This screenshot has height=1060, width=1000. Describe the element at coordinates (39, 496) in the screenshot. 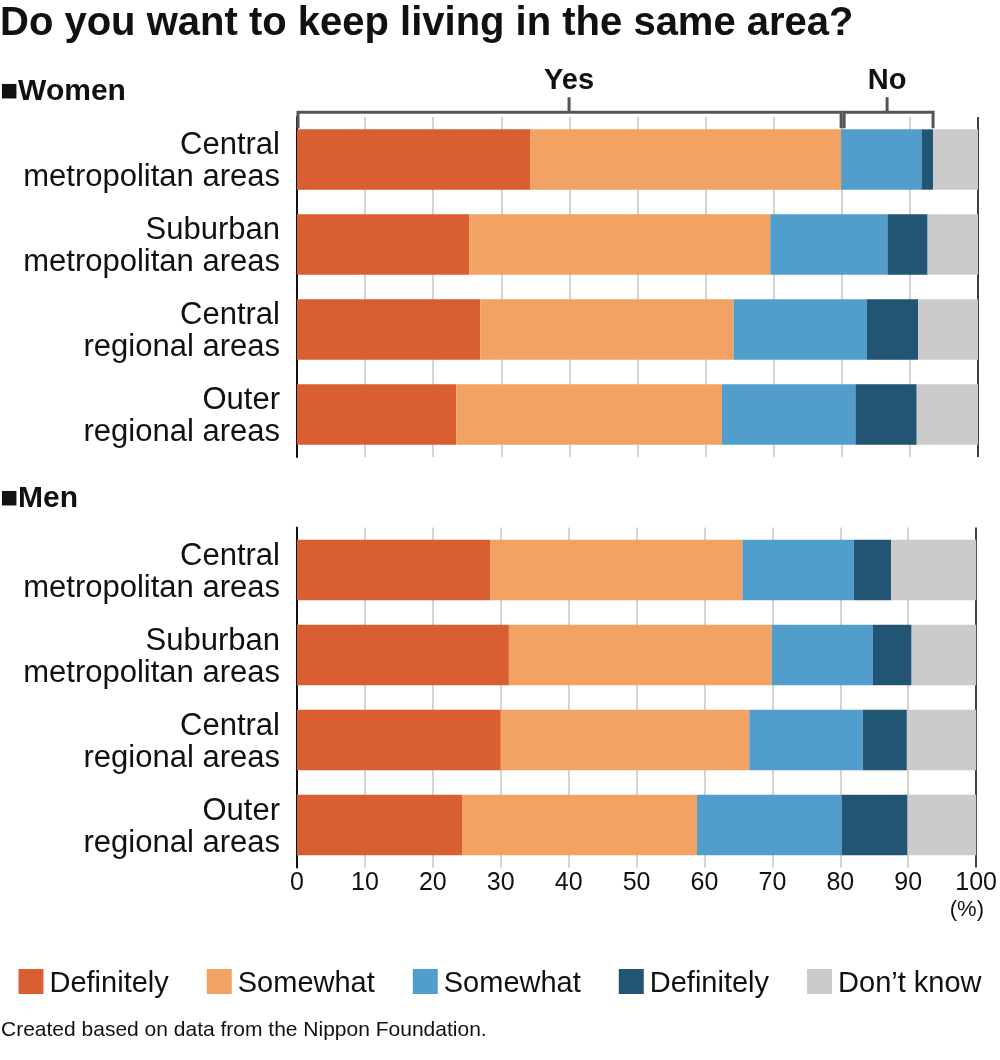

I see `text: ■Men` at that location.